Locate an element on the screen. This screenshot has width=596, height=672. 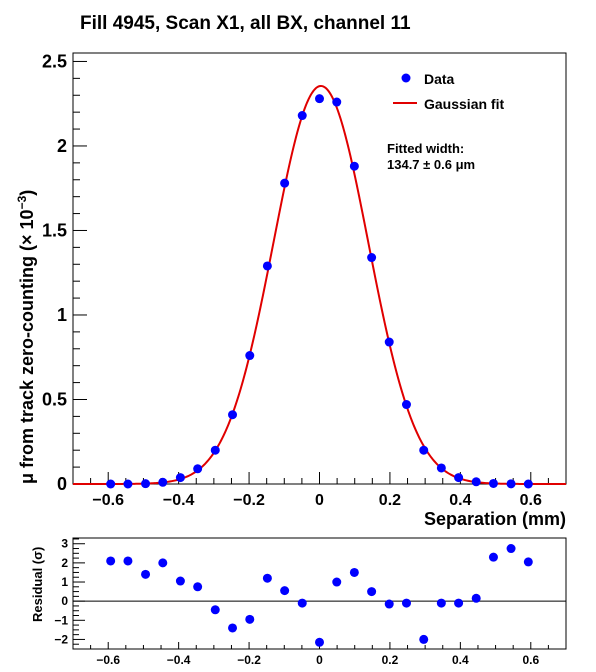
residual-x-tick-label: −0.4 is located at coordinates (179, 660).